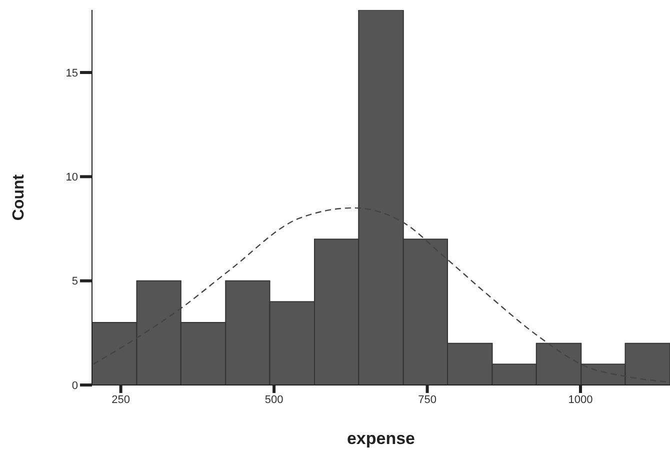 The height and width of the screenshot is (450, 670). What do you see at coordinates (381, 438) in the screenshot?
I see `x-axis-title: expense` at bounding box center [381, 438].